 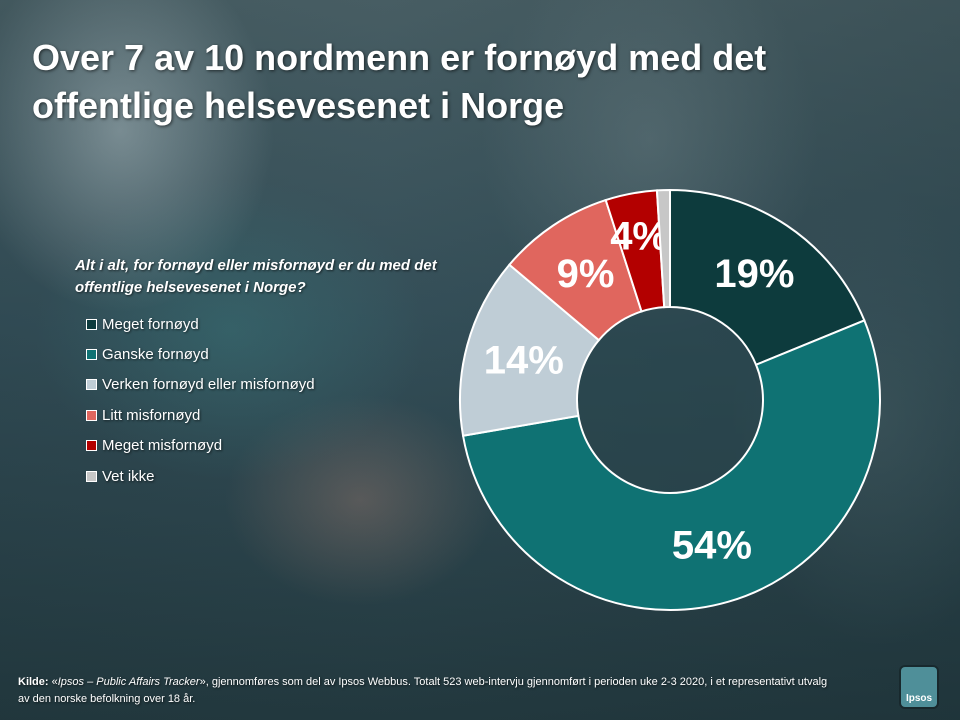 I want to click on source-label: Kilde:, so click(x=35, y=682).